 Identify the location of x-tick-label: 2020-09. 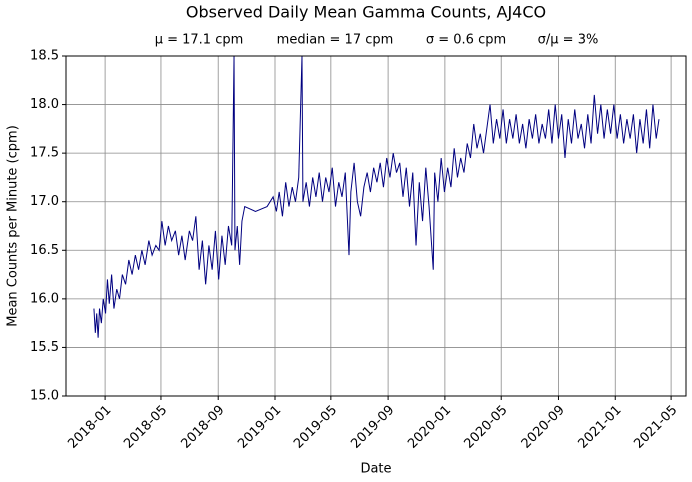
(543, 427).